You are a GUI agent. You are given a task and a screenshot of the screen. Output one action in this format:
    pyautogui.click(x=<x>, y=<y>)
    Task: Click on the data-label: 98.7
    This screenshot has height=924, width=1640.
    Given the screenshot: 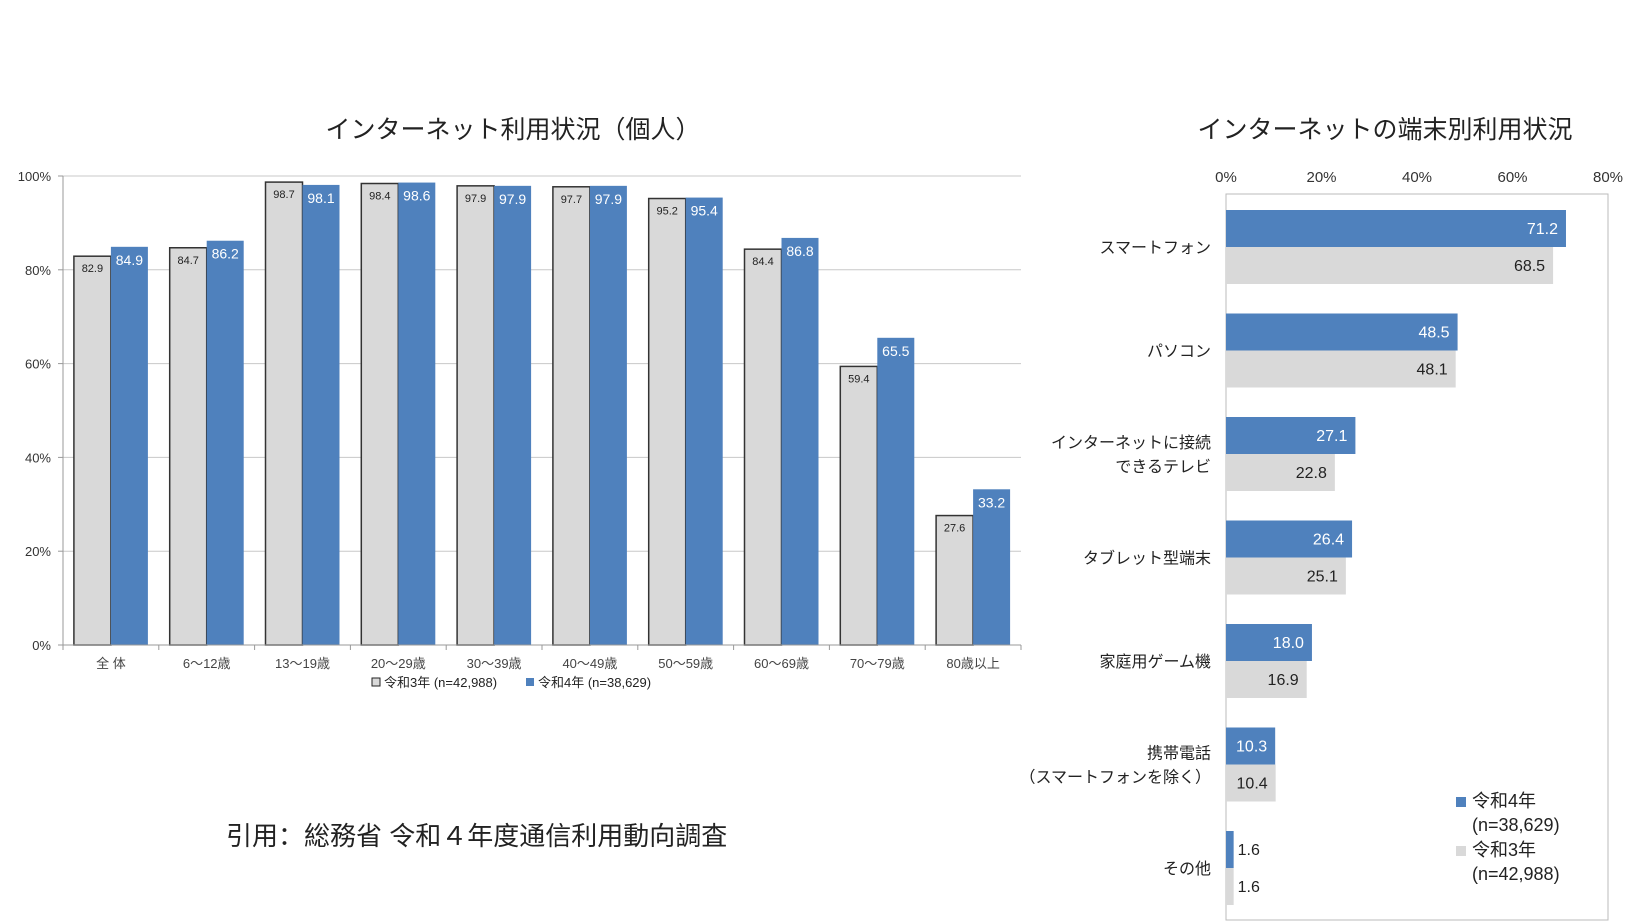 What is the action you would take?
    pyautogui.click(x=283, y=195)
    